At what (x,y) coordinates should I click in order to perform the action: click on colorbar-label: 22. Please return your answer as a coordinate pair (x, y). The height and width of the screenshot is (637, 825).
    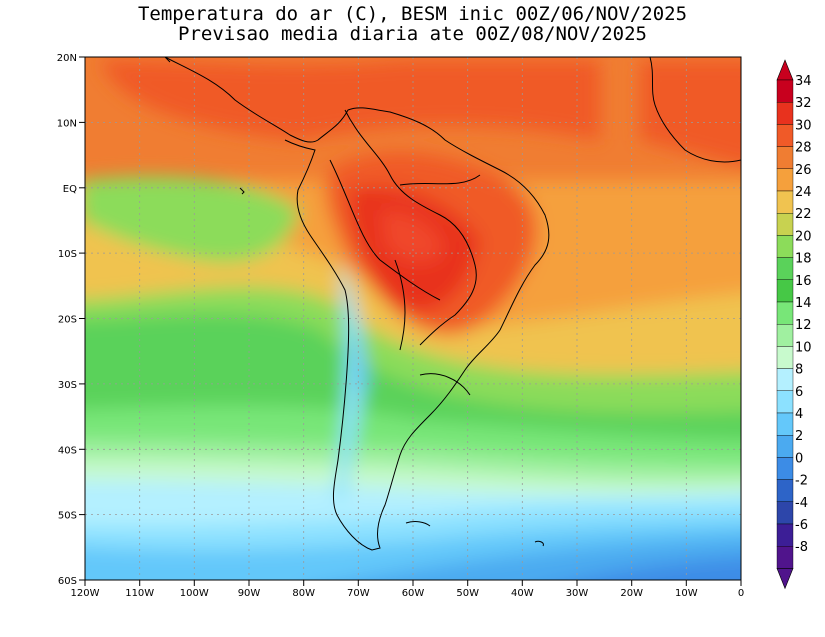
    Looking at the image, I should click on (803, 214).